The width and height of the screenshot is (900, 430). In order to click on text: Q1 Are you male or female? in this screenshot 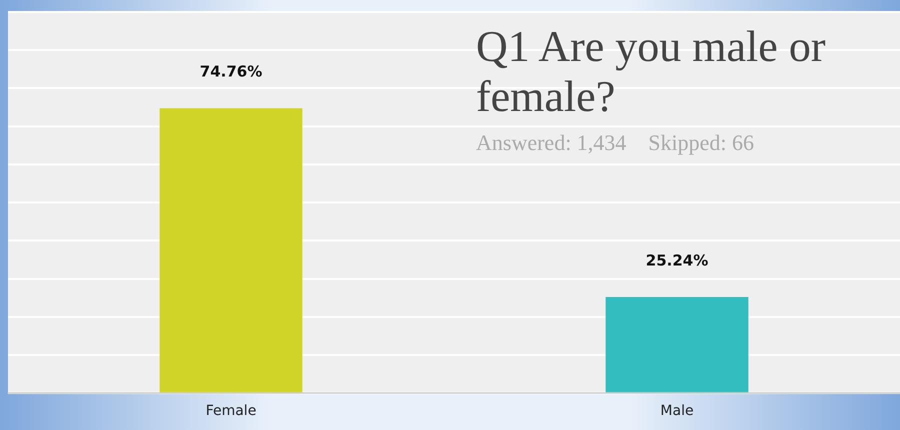, I will do `click(651, 72)`.